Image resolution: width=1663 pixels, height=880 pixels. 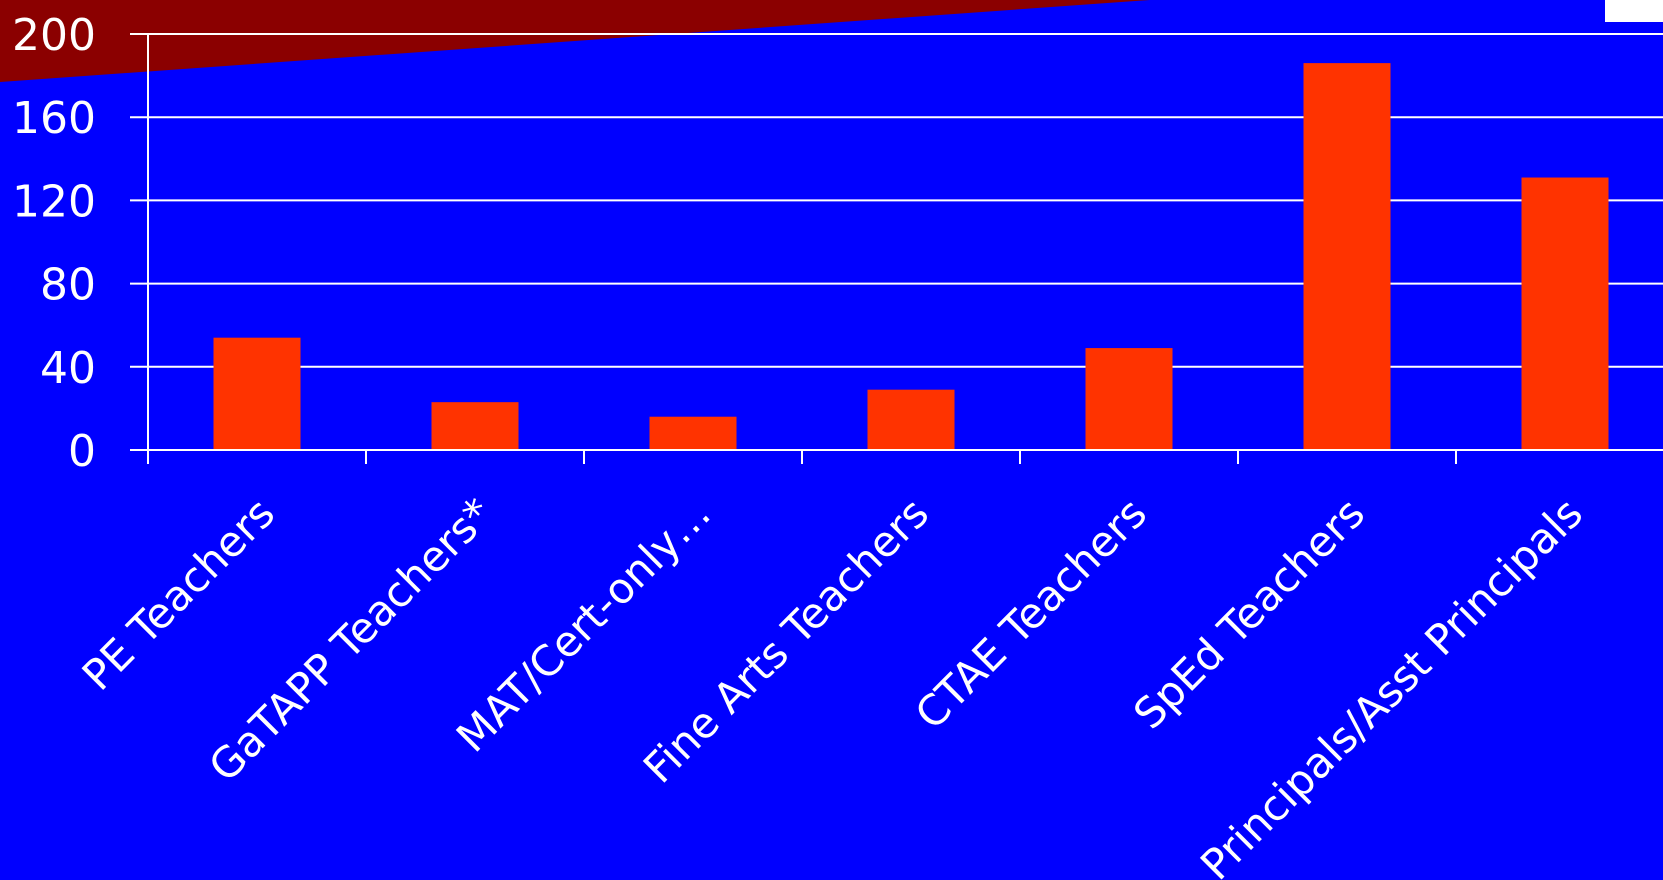 I want to click on y-tick-label-40: 40, so click(x=68, y=368).